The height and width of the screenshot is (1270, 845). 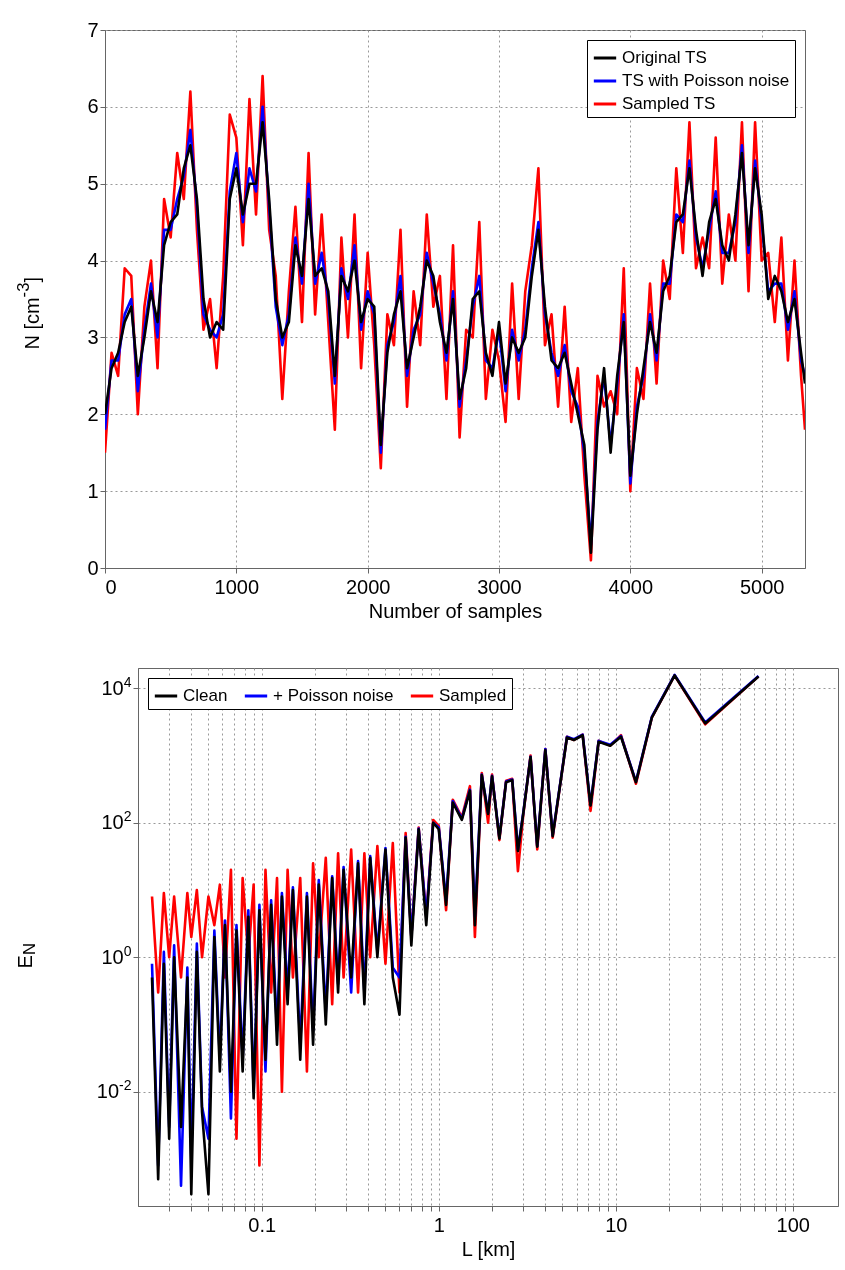 What do you see at coordinates (205, 695) in the screenshot?
I see `legend-label: Clean` at bounding box center [205, 695].